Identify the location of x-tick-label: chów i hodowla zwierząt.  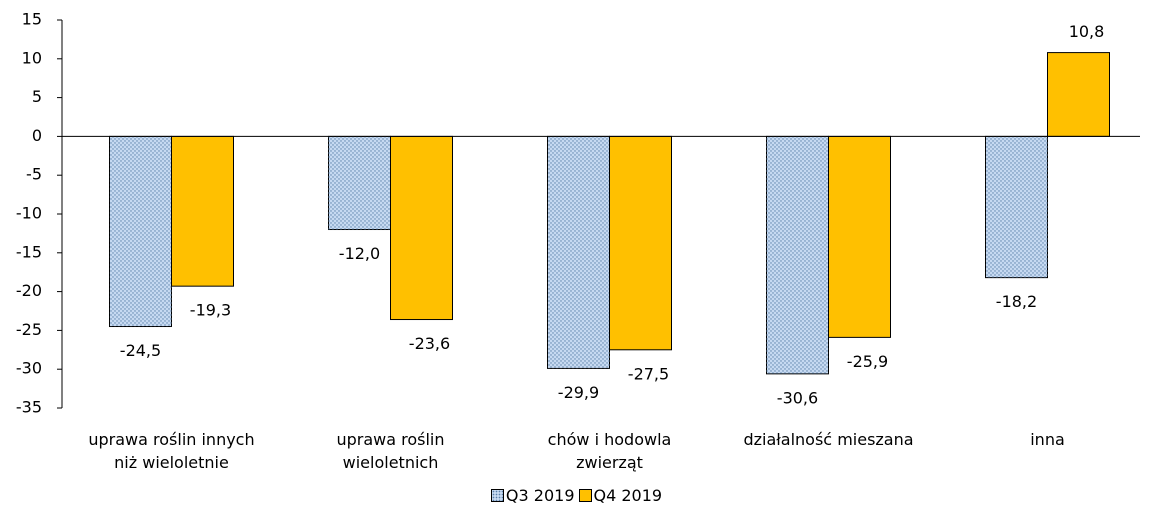
(609, 451).